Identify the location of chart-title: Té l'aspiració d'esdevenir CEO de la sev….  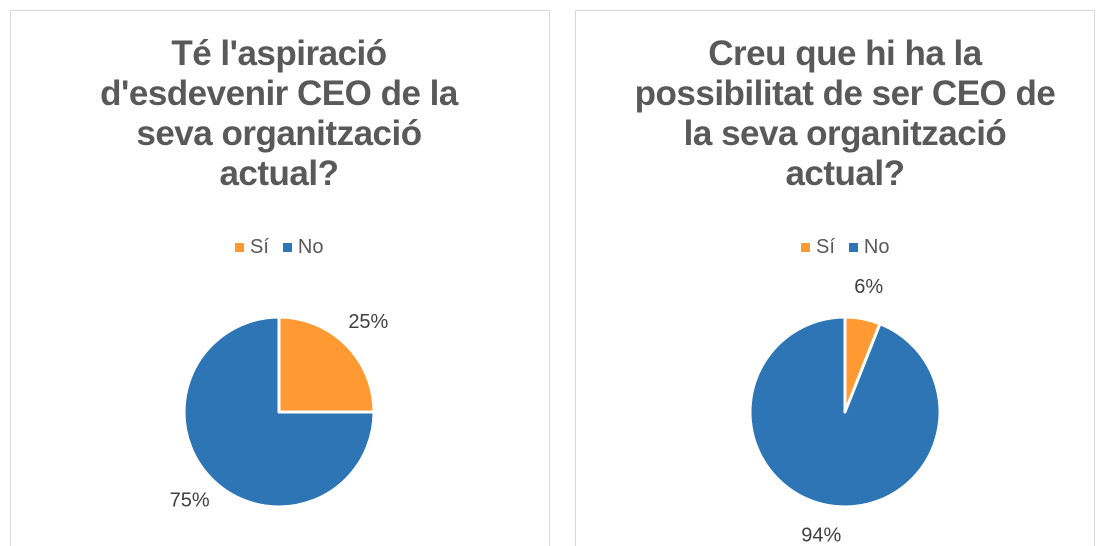
(279, 113).